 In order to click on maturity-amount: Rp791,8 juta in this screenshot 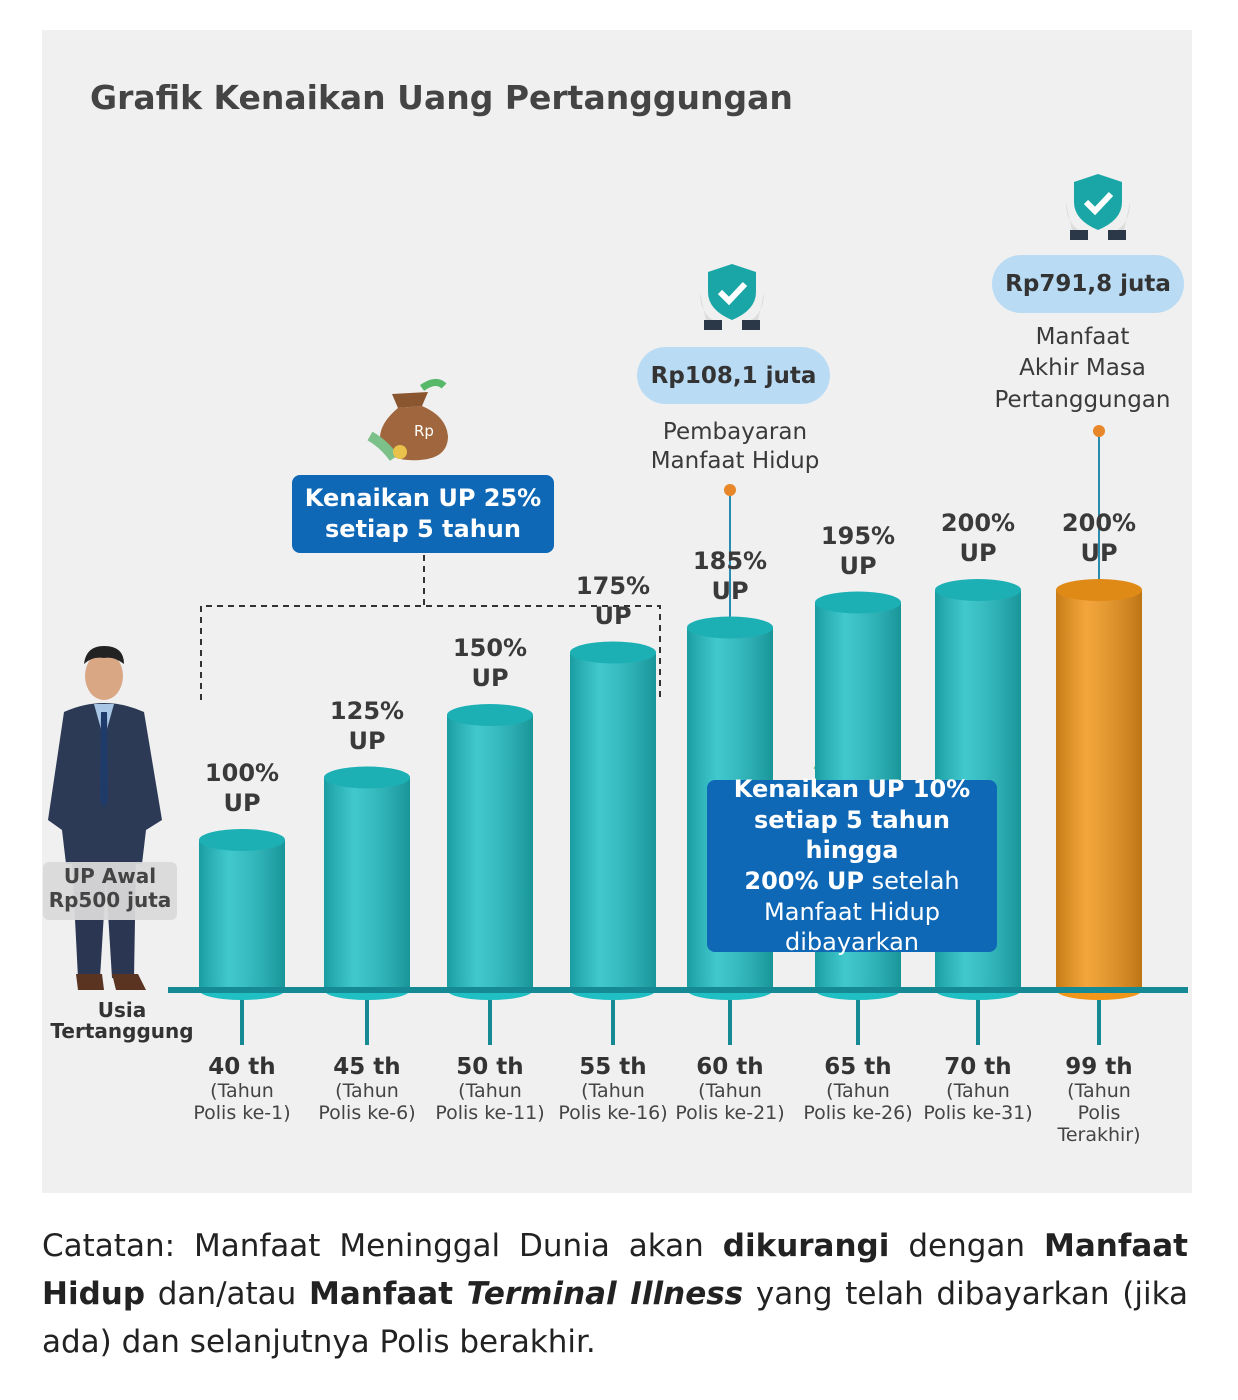, I will do `click(1088, 284)`.